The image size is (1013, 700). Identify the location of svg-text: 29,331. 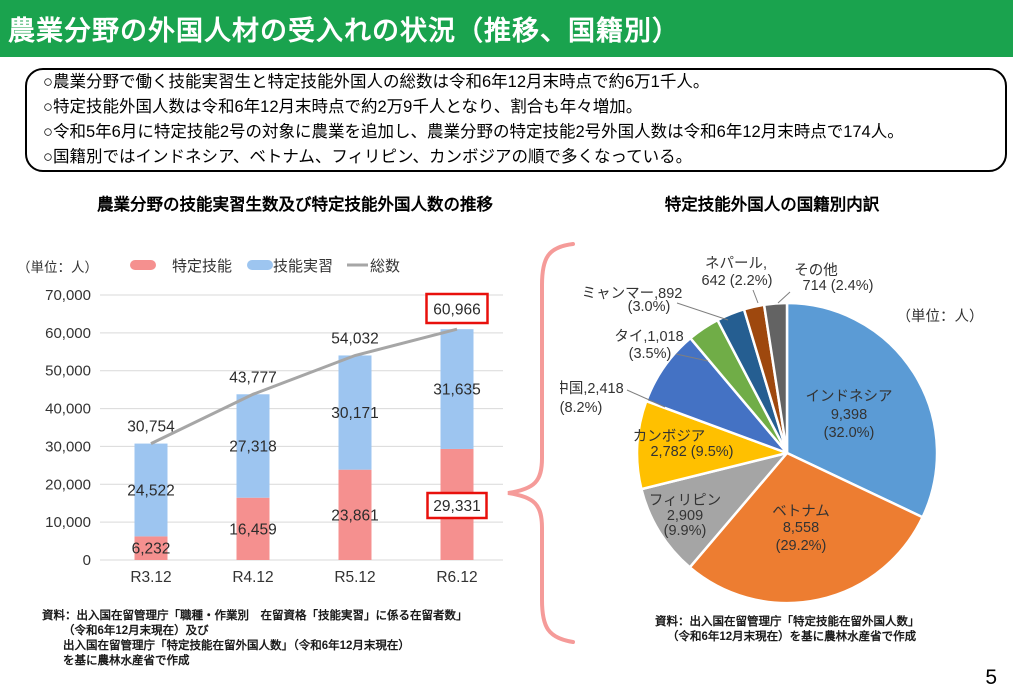
(456, 506).